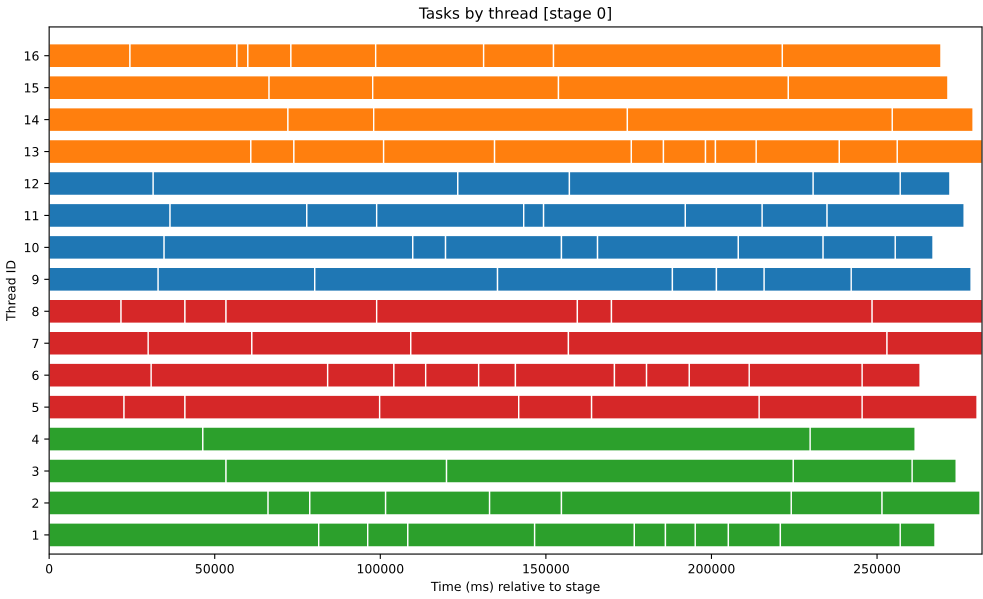 Image resolution: width=983 pixels, height=599 pixels. What do you see at coordinates (31, 215) in the screenshot?
I see `y-tick-label: 11` at bounding box center [31, 215].